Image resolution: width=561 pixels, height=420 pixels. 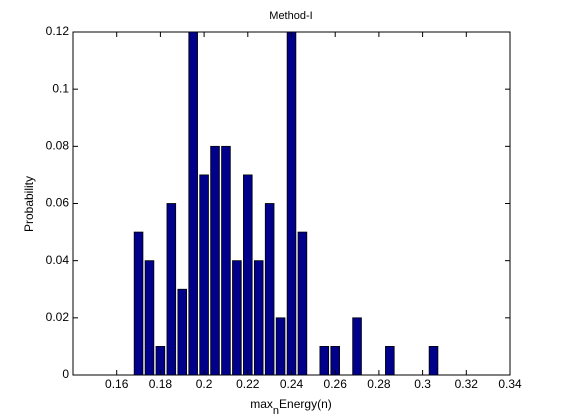 I want to click on x-tick-label: 0.3, so click(x=422, y=384).